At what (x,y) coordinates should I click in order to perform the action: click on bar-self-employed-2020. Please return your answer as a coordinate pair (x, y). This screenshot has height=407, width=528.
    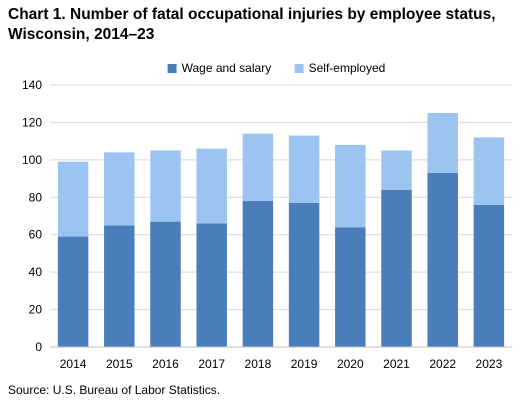
    Looking at the image, I should click on (350, 186).